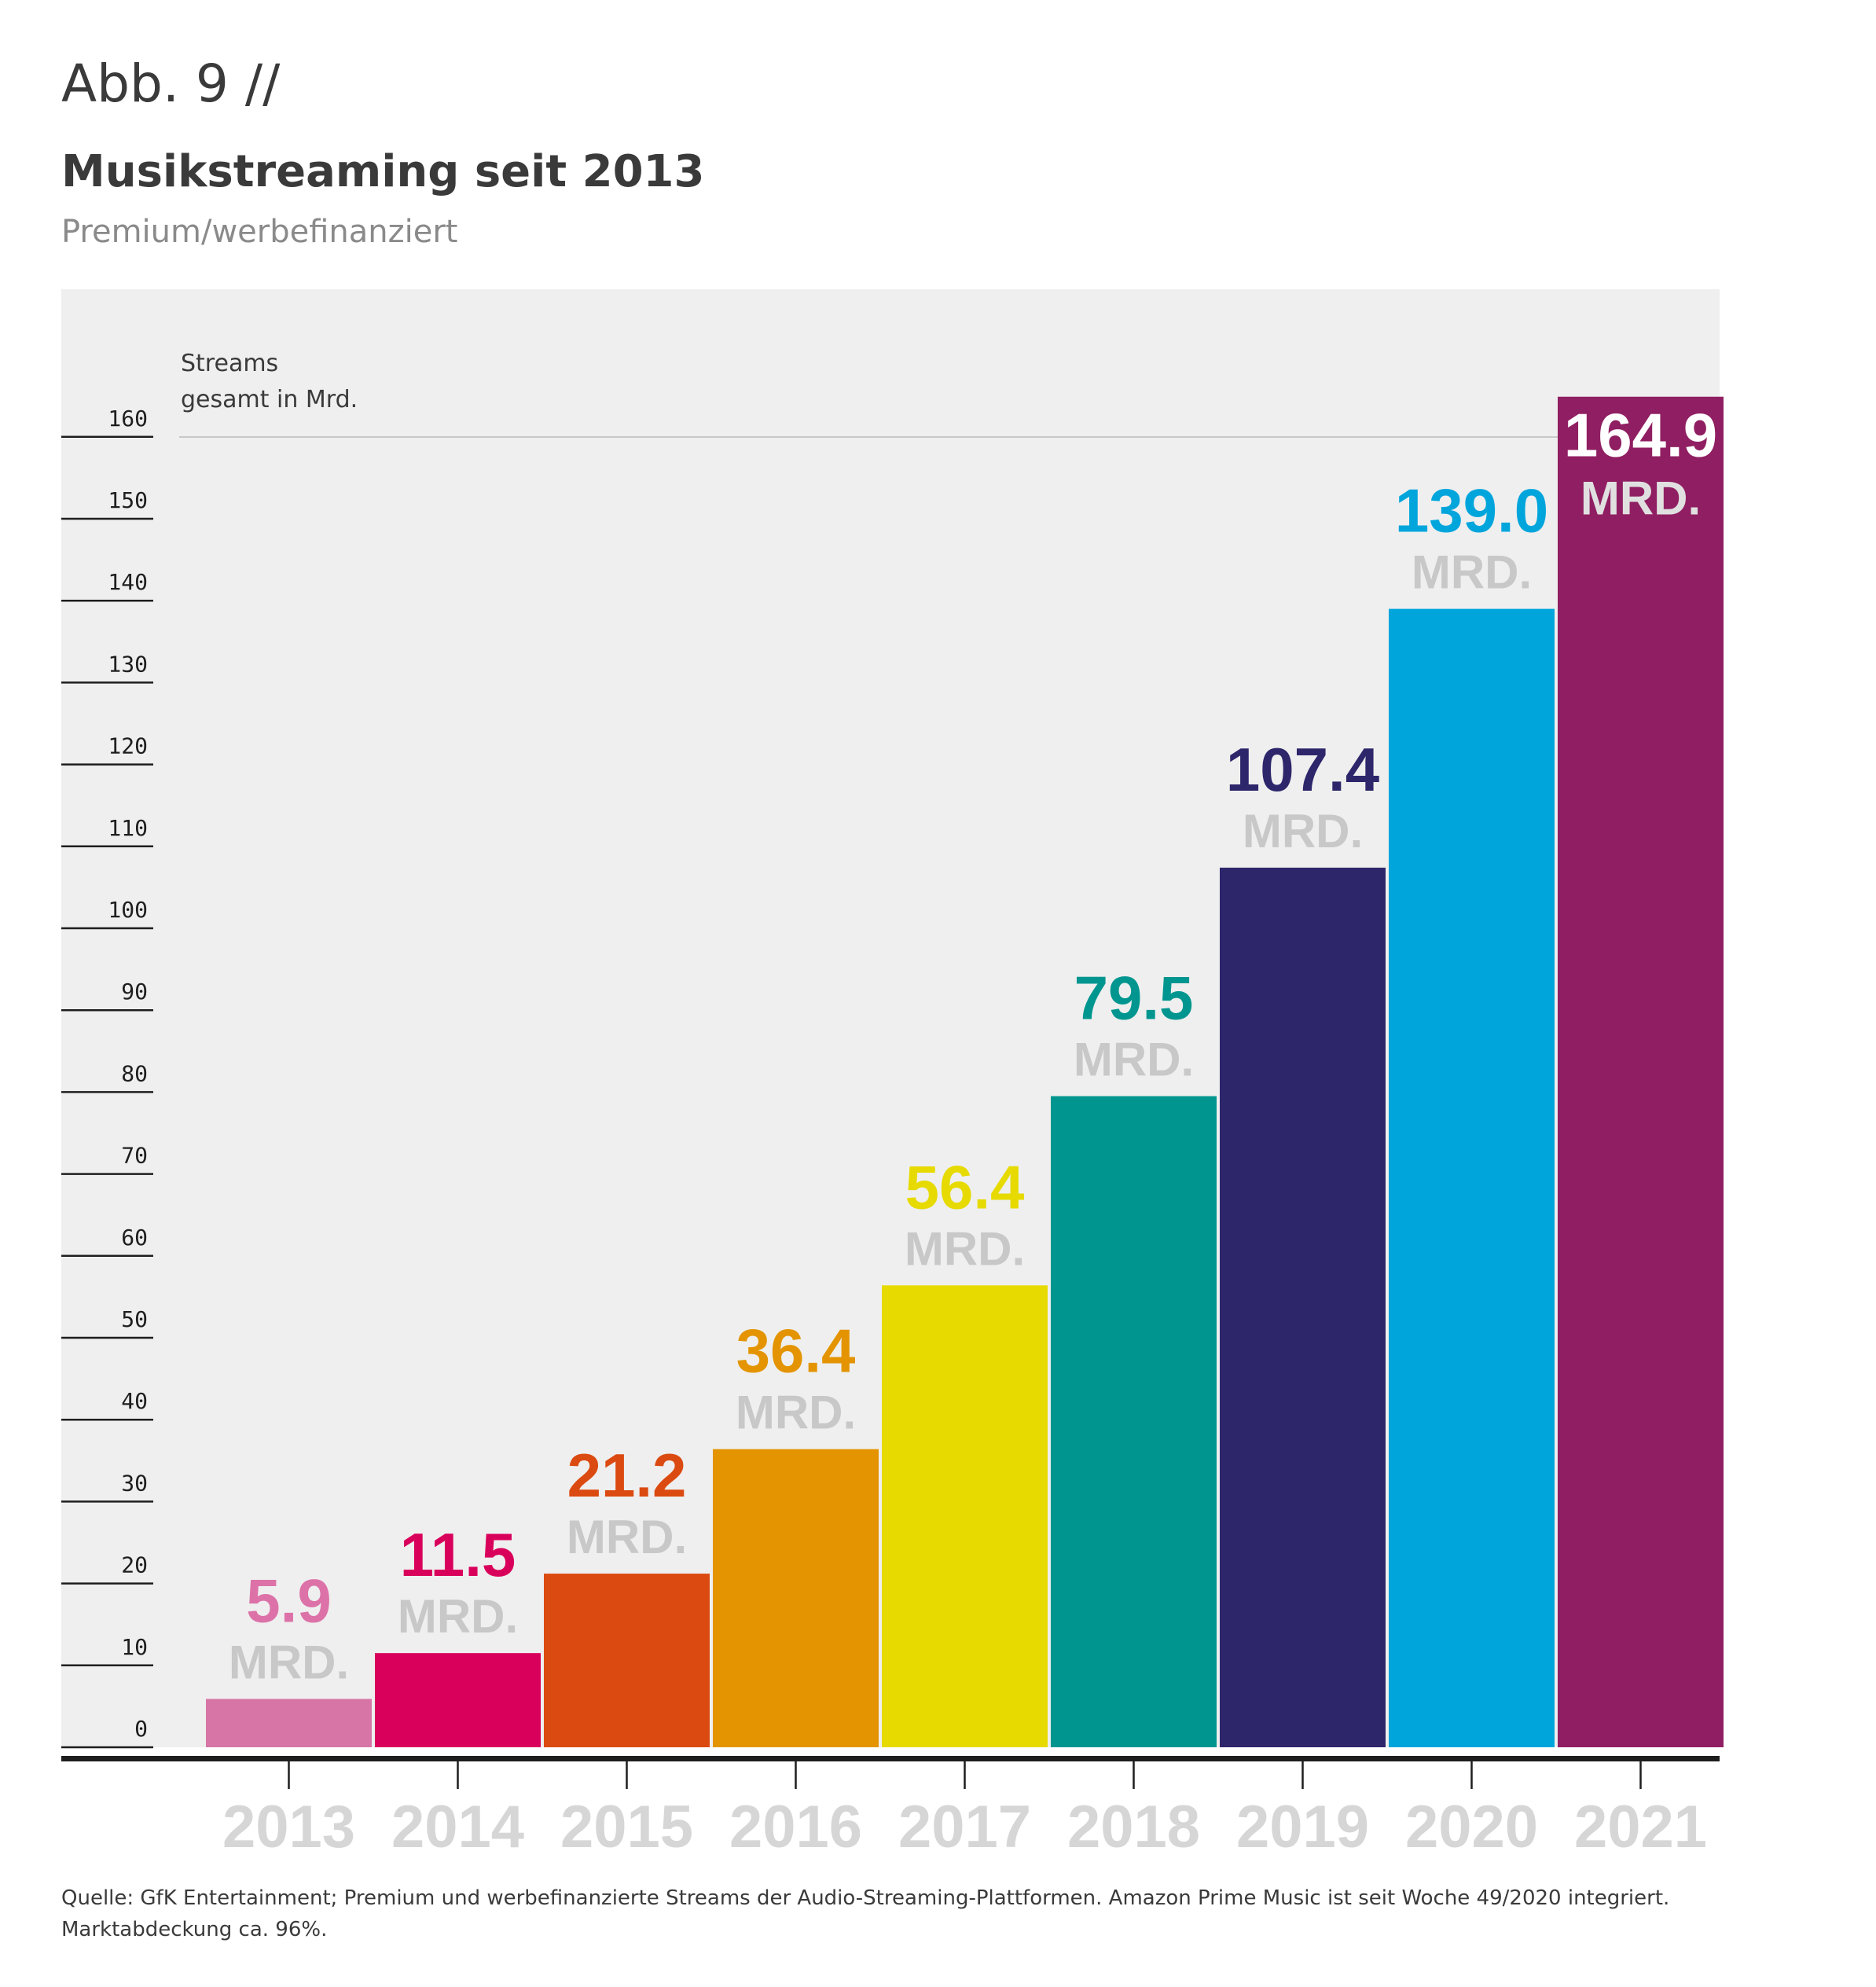 This screenshot has width=1876, height=1987. I want to click on y-tick-label: 70, so click(134, 1156).